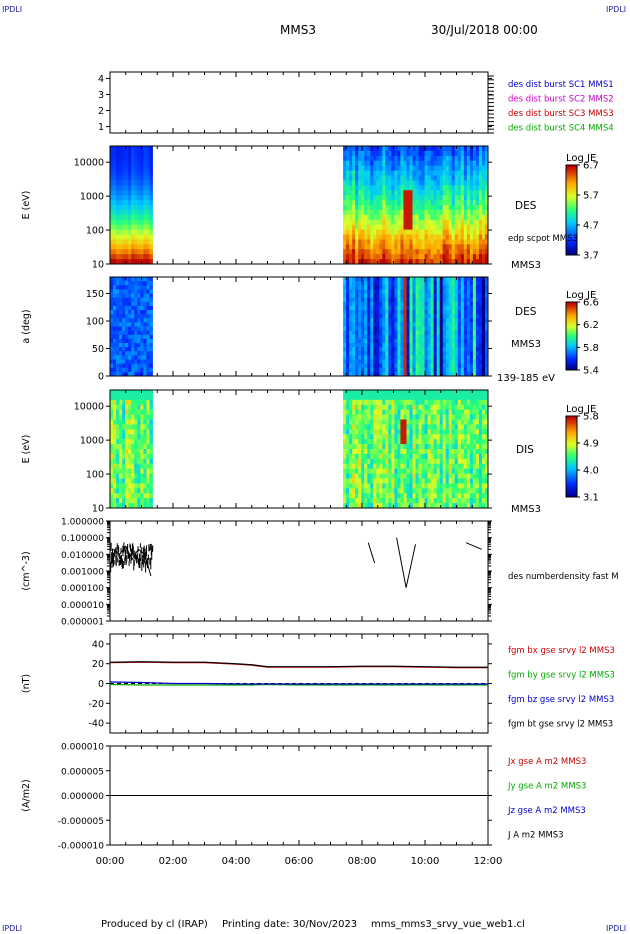 This screenshot has width=630, height=934. I want to click on density-series, so click(297, 562).